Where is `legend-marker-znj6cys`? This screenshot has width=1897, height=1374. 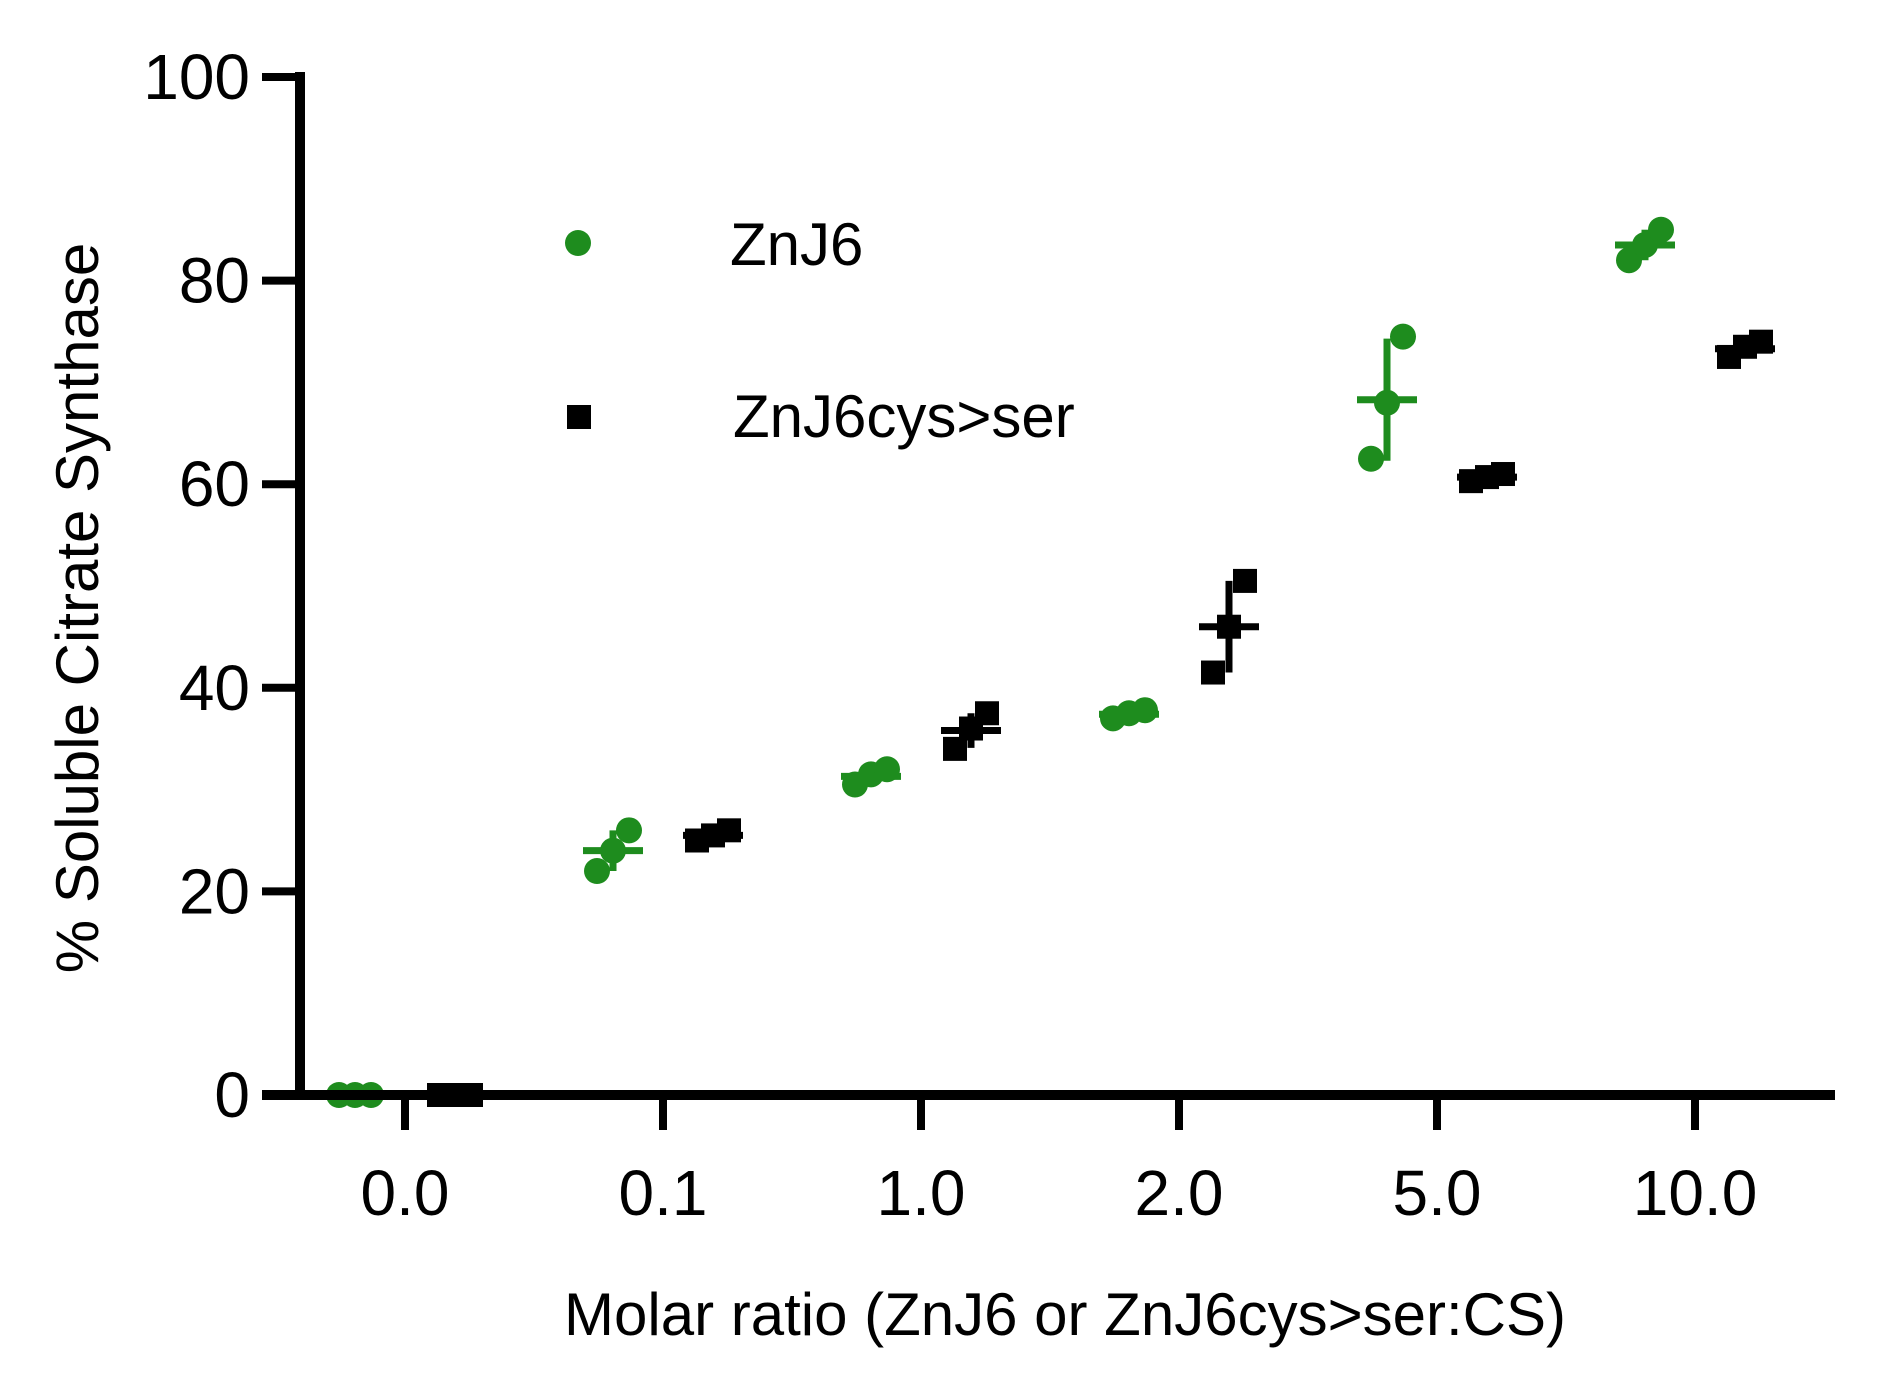
legend-marker-znj6cys is located at coordinates (579, 417).